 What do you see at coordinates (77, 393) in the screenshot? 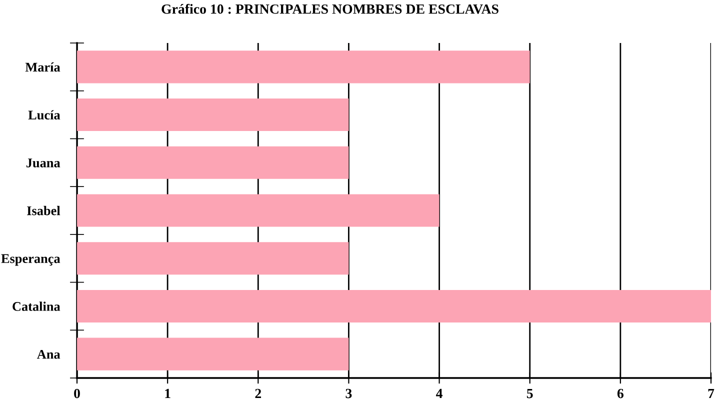
I see `x-tick-label: 0` at bounding box center [77, 393].